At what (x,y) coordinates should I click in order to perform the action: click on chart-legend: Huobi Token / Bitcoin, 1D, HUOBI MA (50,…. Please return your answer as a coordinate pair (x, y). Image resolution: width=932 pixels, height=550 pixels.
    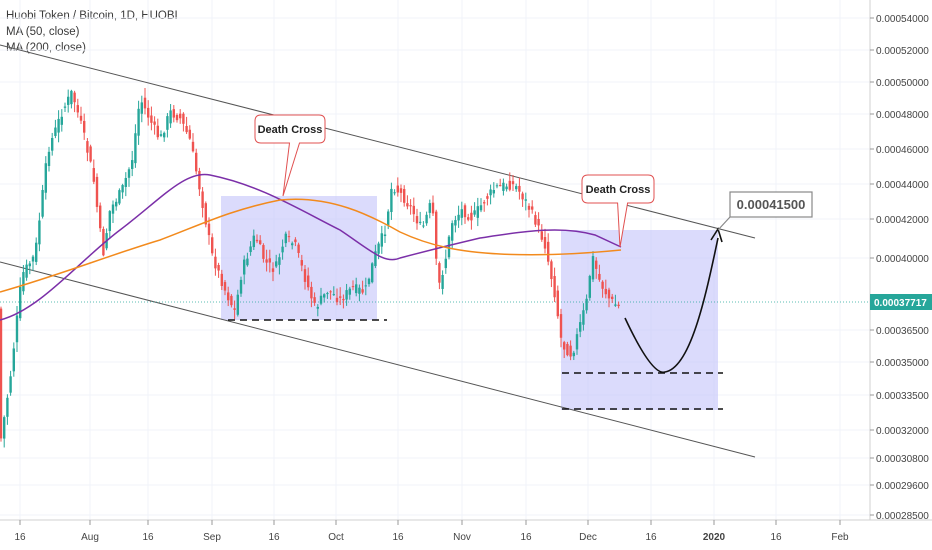
    Looking at the image, I should click on (92, 32).